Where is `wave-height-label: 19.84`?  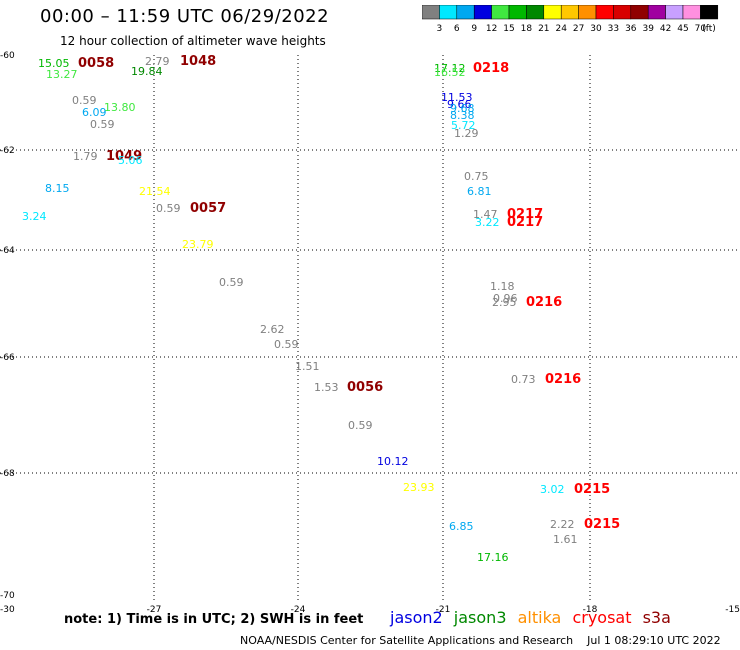 wave-height-label: 19.84 is located at coordinates (147, 71).